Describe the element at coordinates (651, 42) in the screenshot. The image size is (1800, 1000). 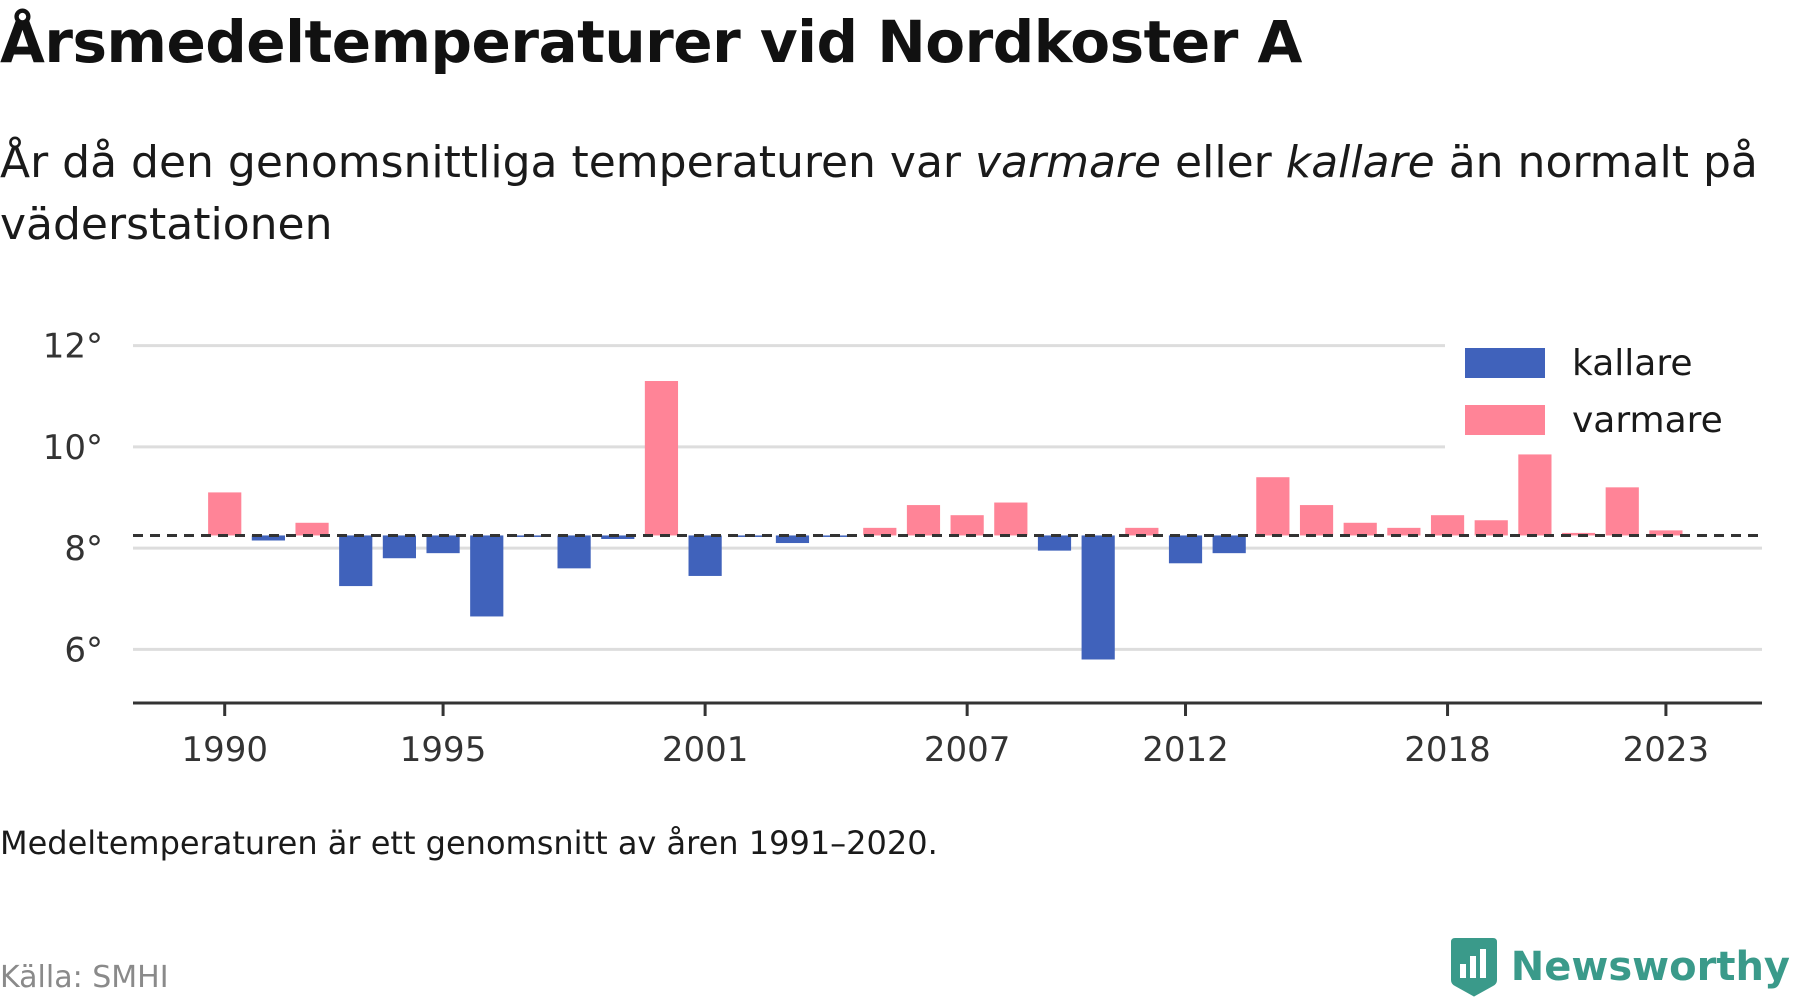
I see `chart-title: Årsmedeltemperaturer vid Nordkoster A` at that location.